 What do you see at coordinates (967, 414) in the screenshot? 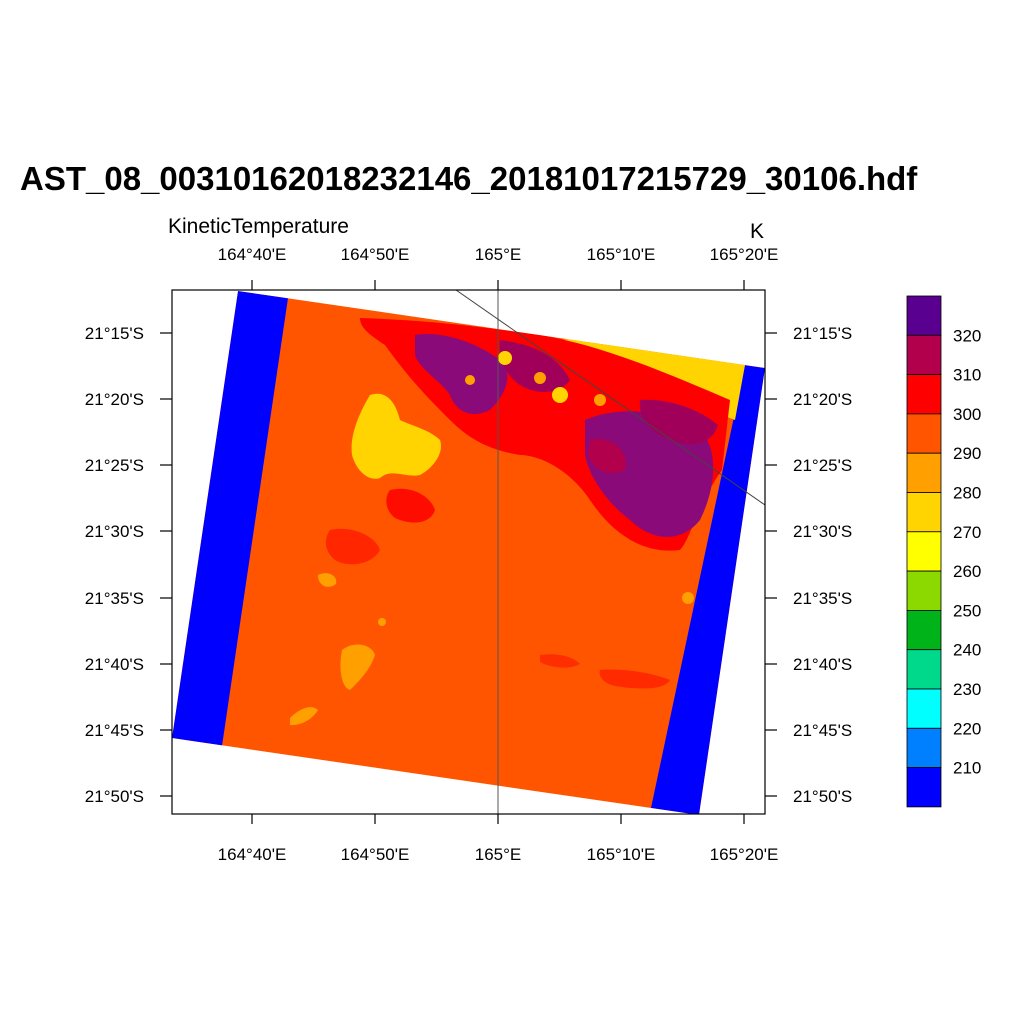
I see `colorbar-label: 300` at bounding box center [967, 414].